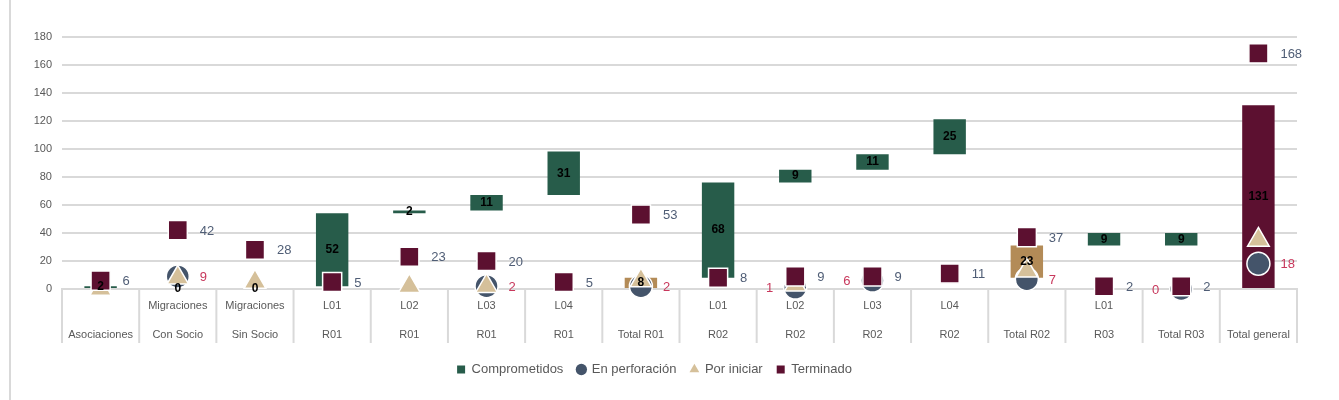  I want to click on category-label: L04 R02, so click(949, 319).